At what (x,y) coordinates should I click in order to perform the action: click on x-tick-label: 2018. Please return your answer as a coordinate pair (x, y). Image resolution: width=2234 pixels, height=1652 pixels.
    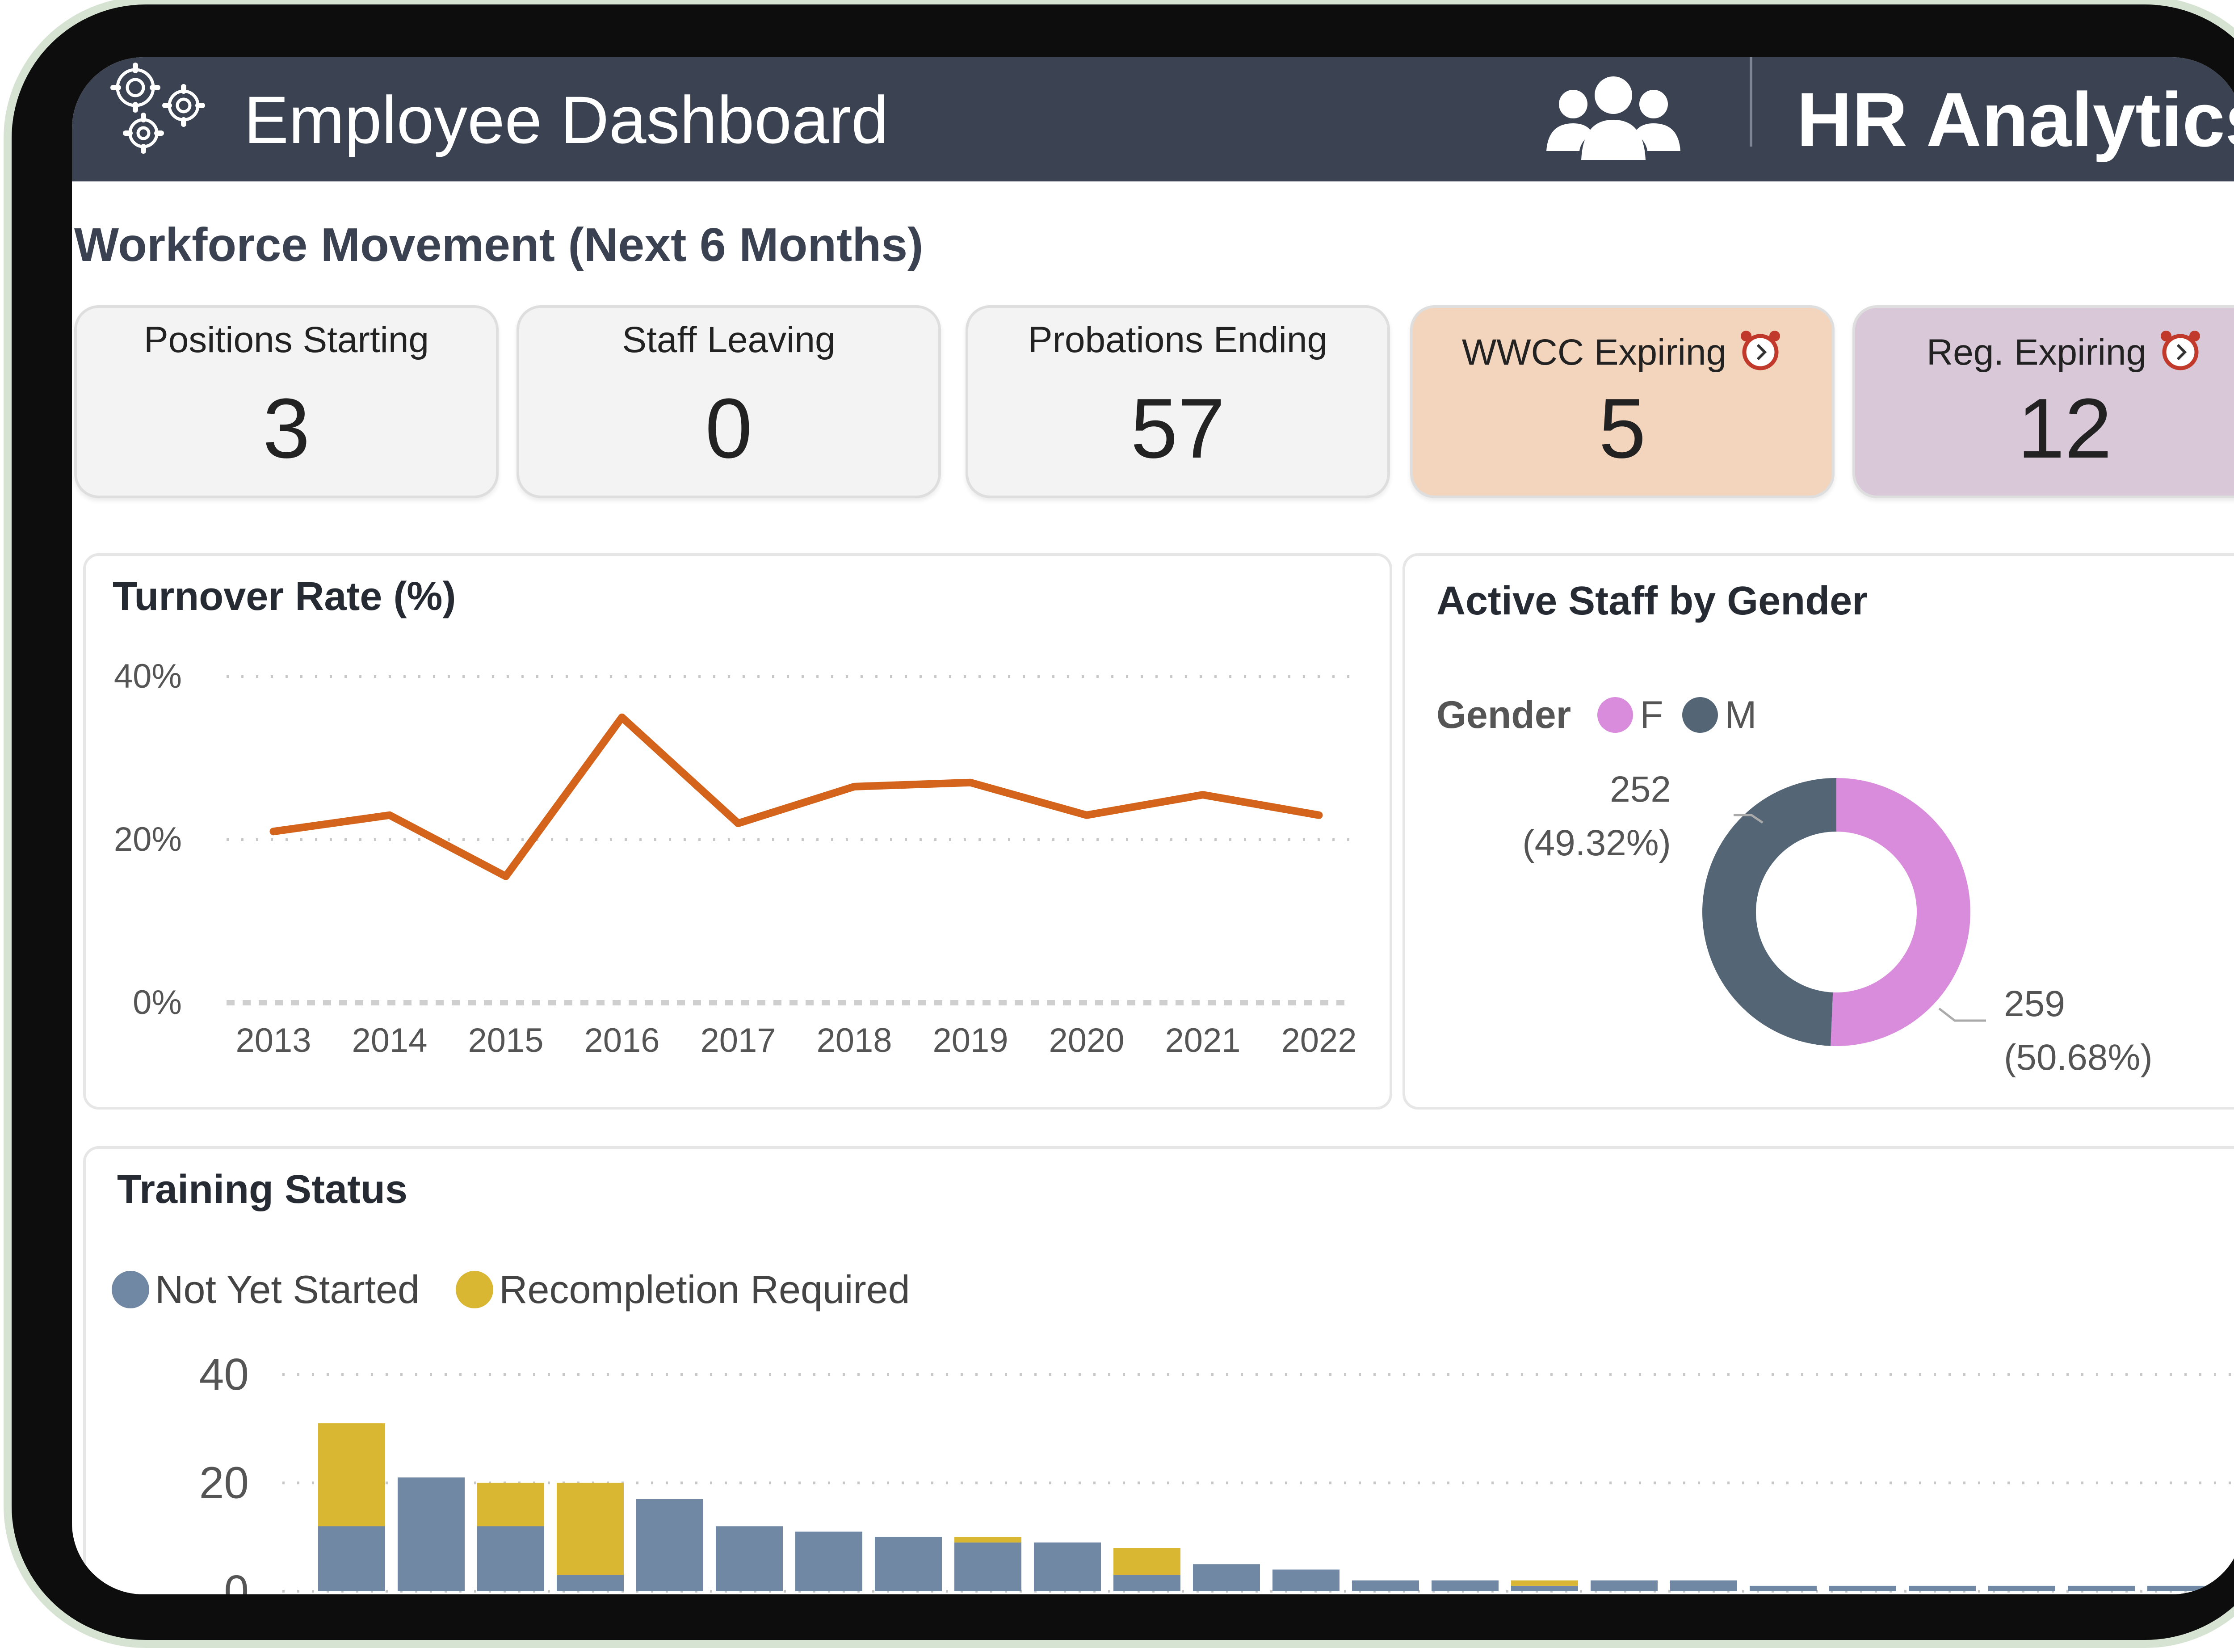
    Looking at the image, I should click on (854, 1040).